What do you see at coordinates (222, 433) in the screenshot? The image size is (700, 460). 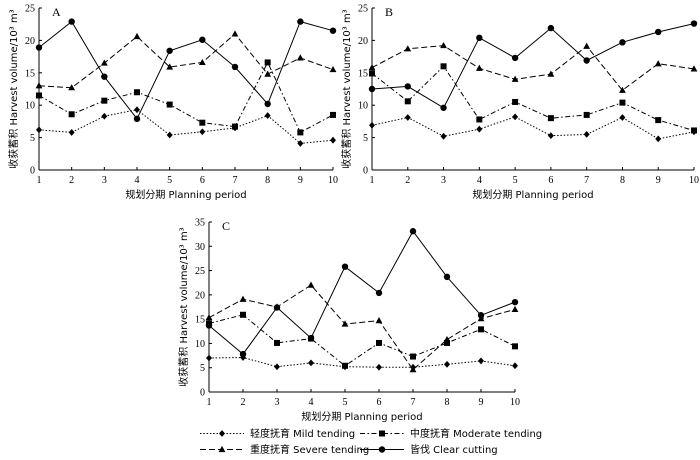 I see `legend-marker-mild` at bounding box center [222, 433].